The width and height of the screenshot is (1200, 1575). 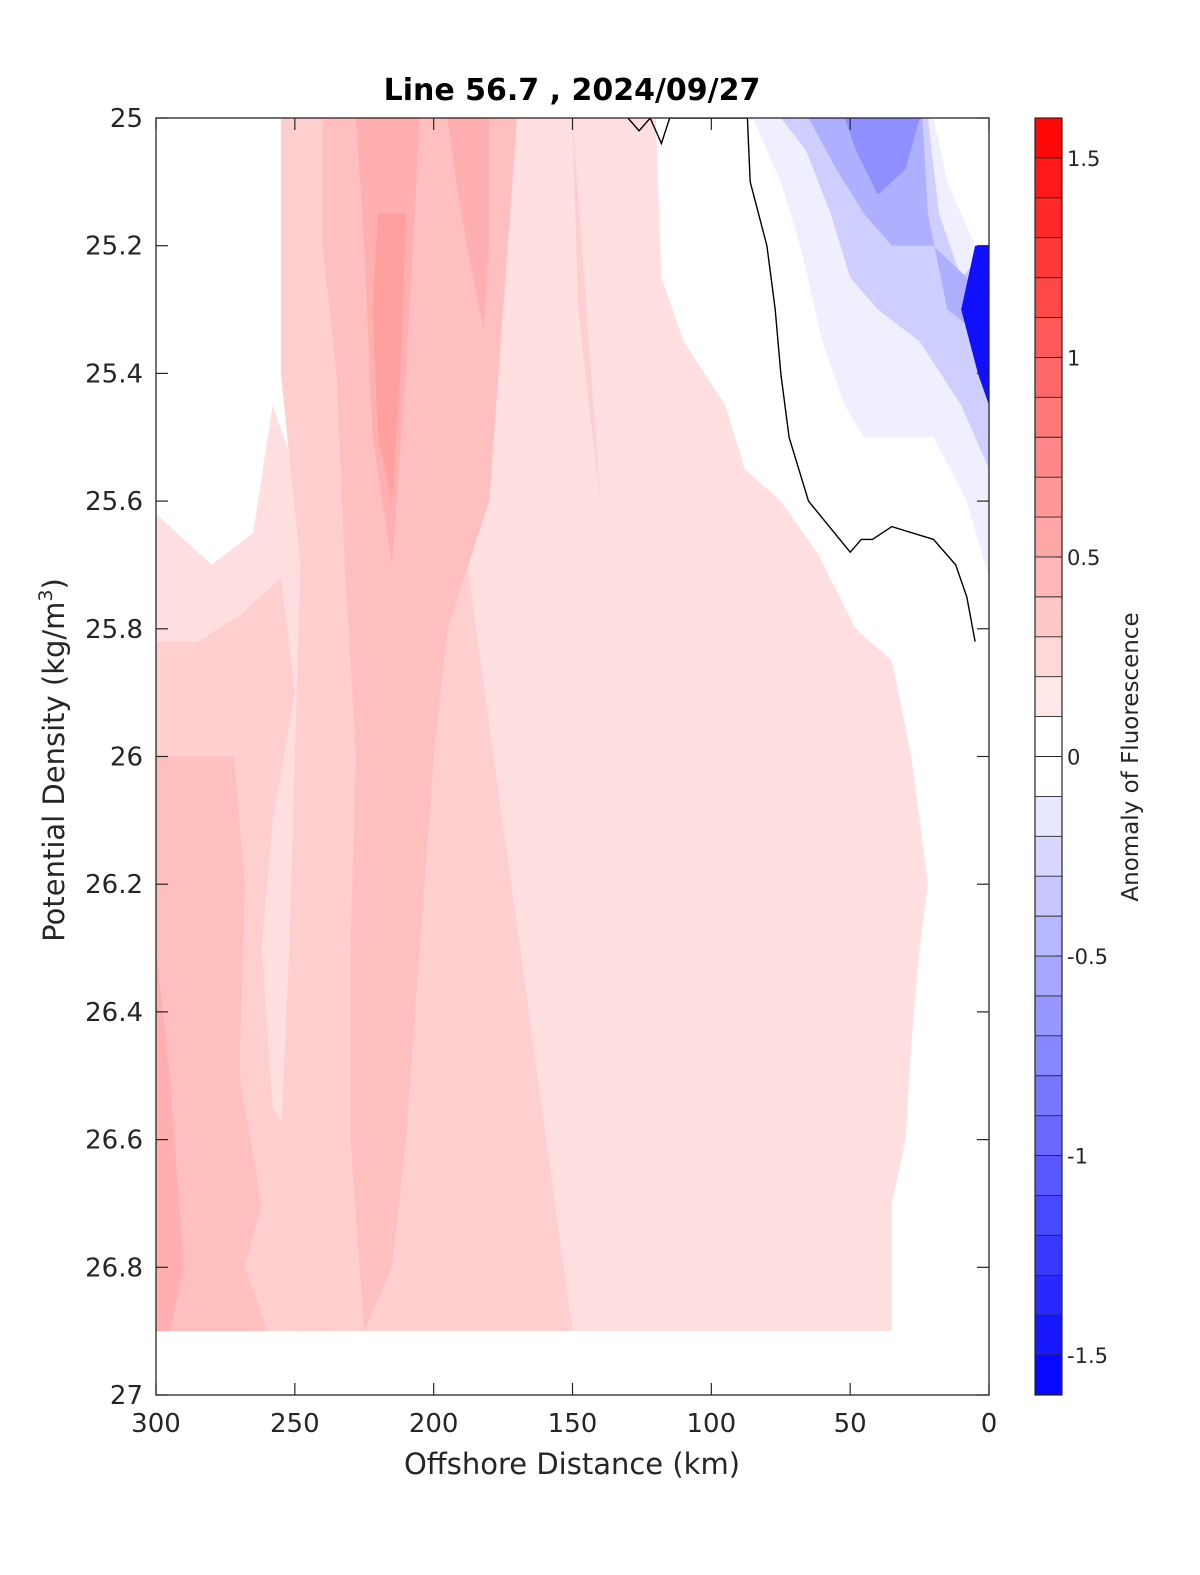 What do you see at coordinates (156, 1424) in the screenshot?
I see `x-tick-label: 300` at bounding box center [156, 1424].